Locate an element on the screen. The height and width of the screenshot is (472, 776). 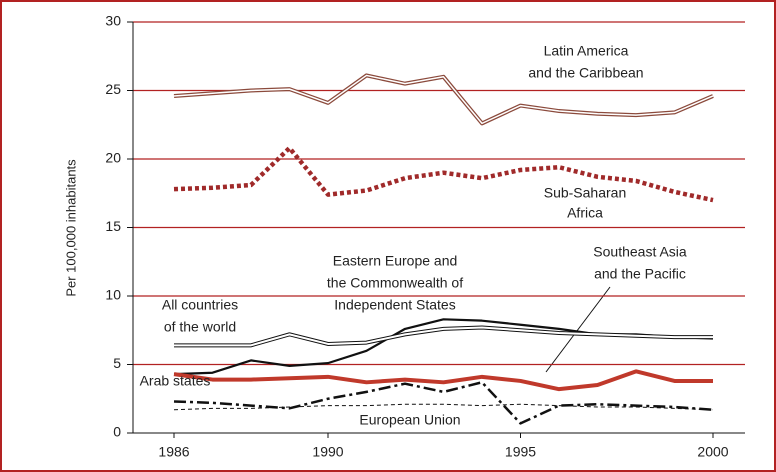
series-label: Arab states is located at coordinates (175, 381).